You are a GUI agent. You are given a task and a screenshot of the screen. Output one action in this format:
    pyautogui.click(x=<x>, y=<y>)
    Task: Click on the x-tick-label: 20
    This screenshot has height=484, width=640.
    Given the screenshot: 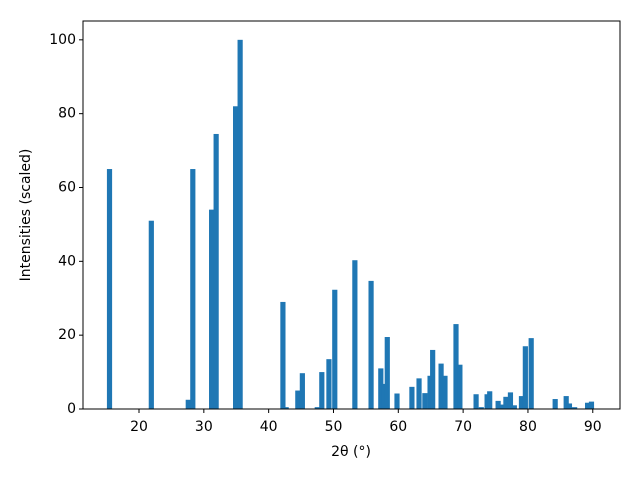 What is the action you would take?
    pyautogui.click(x=139, y=427)
    